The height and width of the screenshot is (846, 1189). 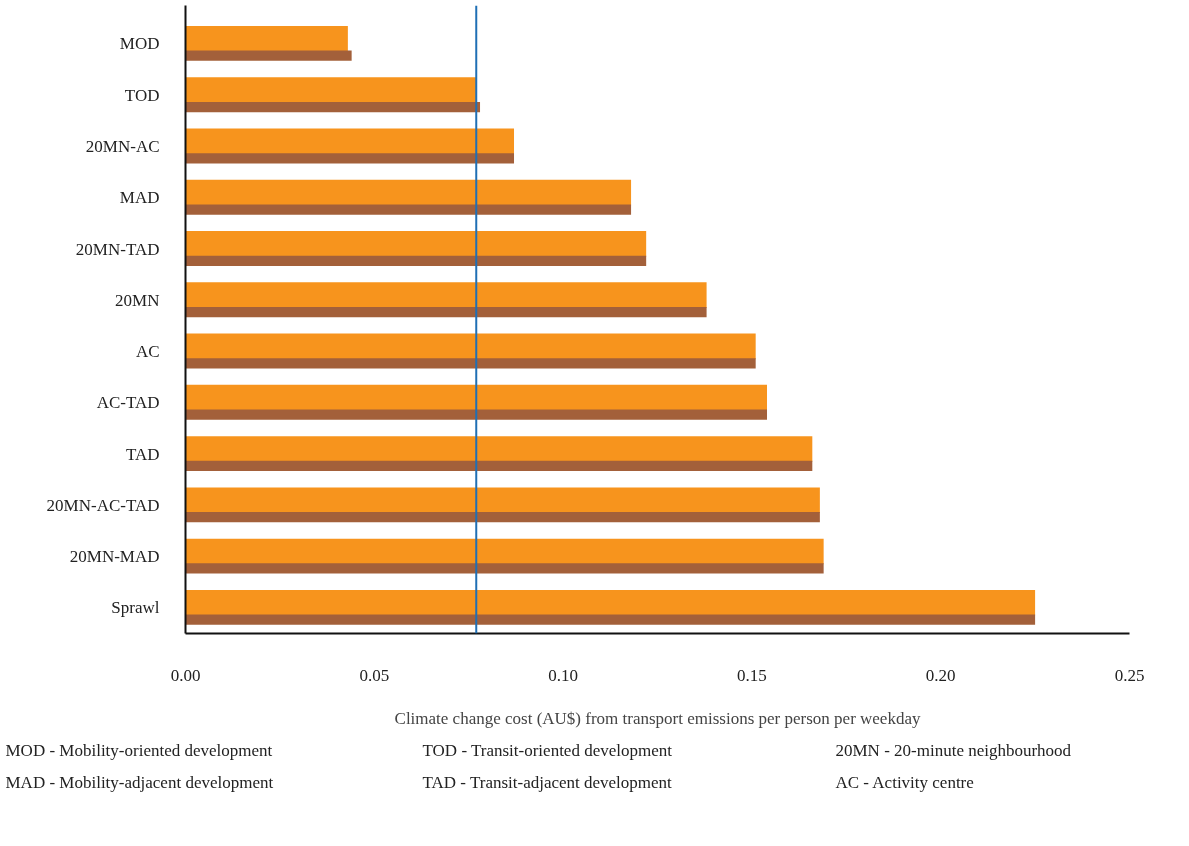 I want to click on text: TOD - Transit-oriented development, so click(x=547, y=750).